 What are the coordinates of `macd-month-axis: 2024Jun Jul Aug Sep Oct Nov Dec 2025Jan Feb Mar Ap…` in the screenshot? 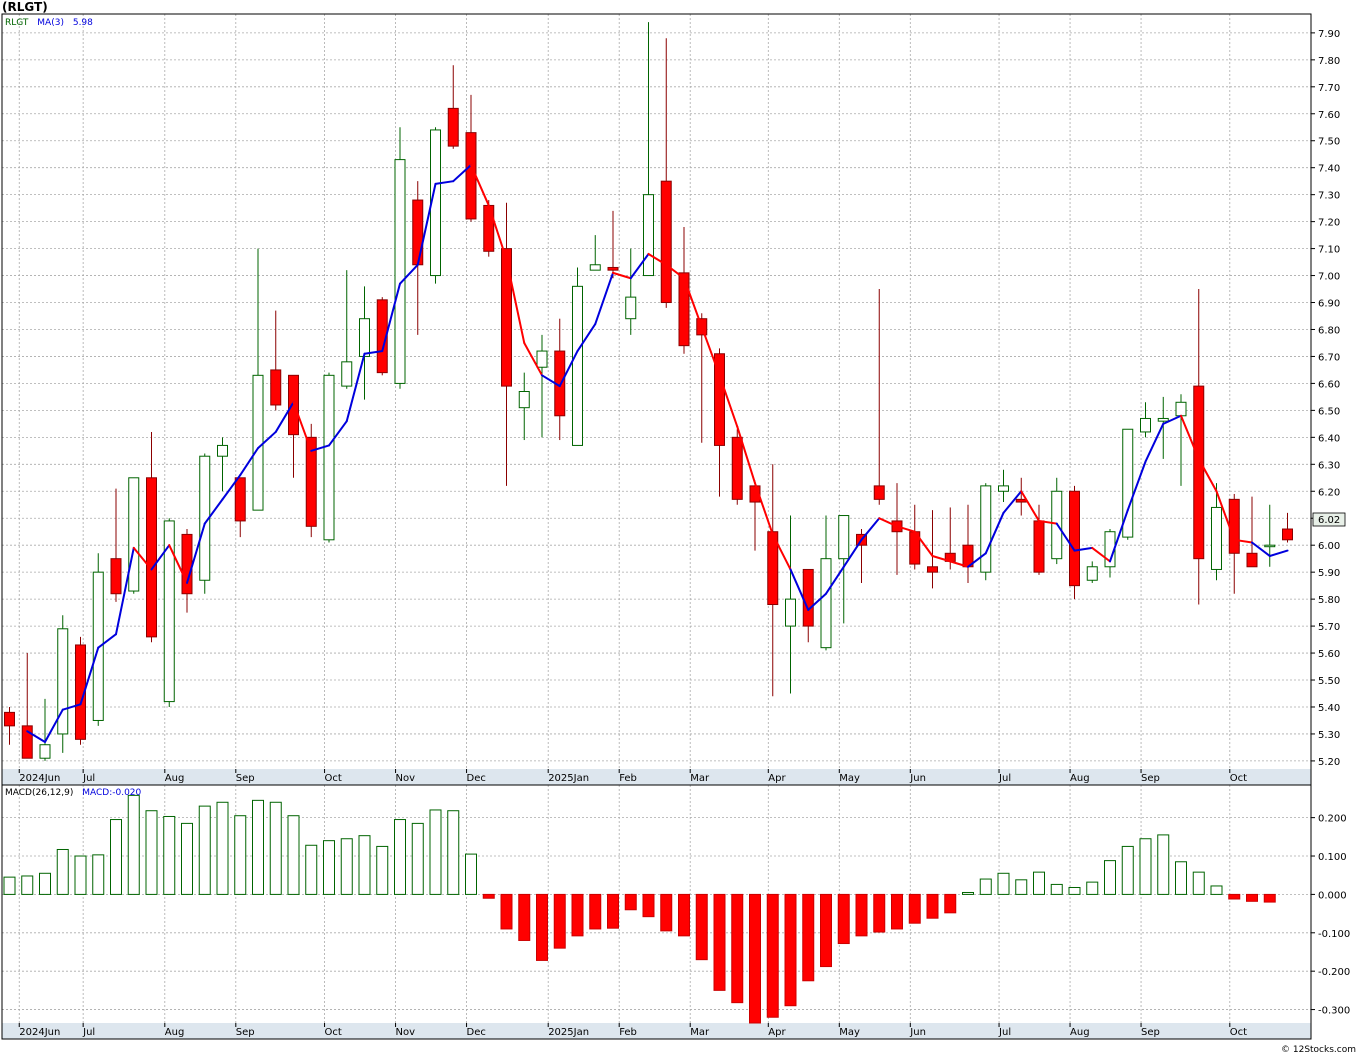 It's located at (656, 1031).